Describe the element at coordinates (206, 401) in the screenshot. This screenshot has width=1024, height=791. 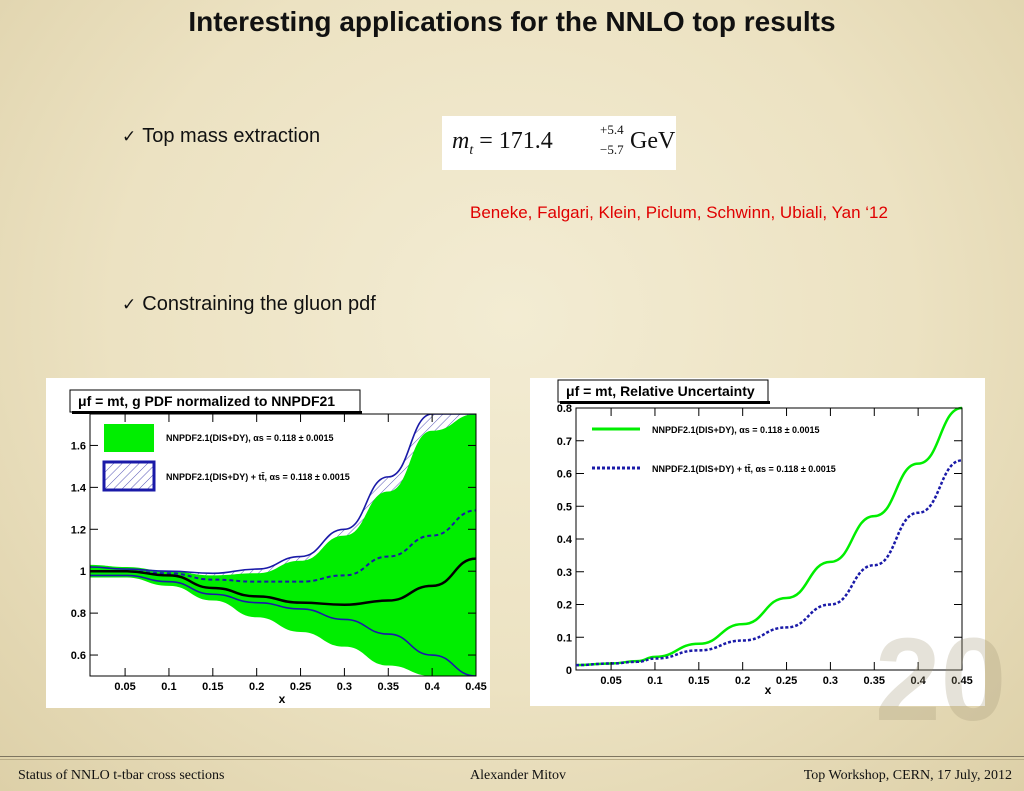
I see `chart-title: μf = mt, g PDF normalized to NNPDF21` at that location.